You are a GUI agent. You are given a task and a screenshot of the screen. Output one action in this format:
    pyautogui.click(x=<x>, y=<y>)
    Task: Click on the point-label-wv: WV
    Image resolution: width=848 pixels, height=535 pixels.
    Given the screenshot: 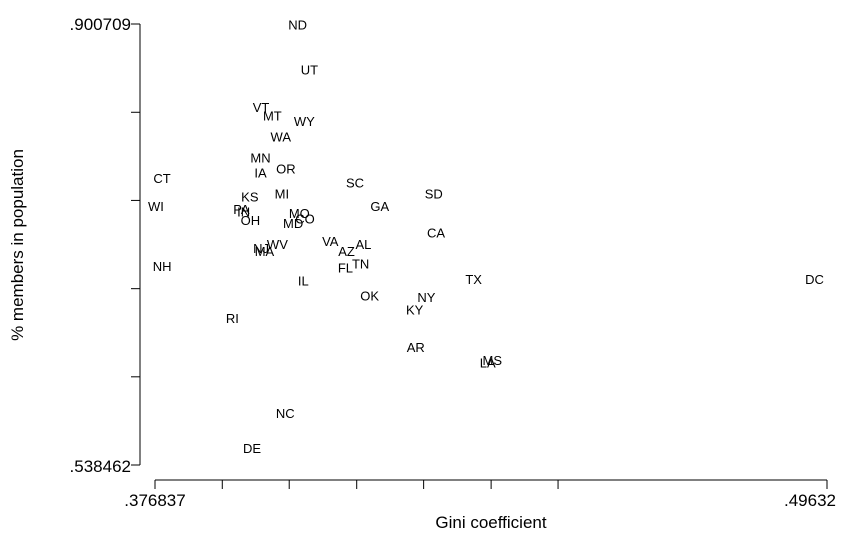 What is the action you would take?
    pyautogui.click(x=277, y=244)
    